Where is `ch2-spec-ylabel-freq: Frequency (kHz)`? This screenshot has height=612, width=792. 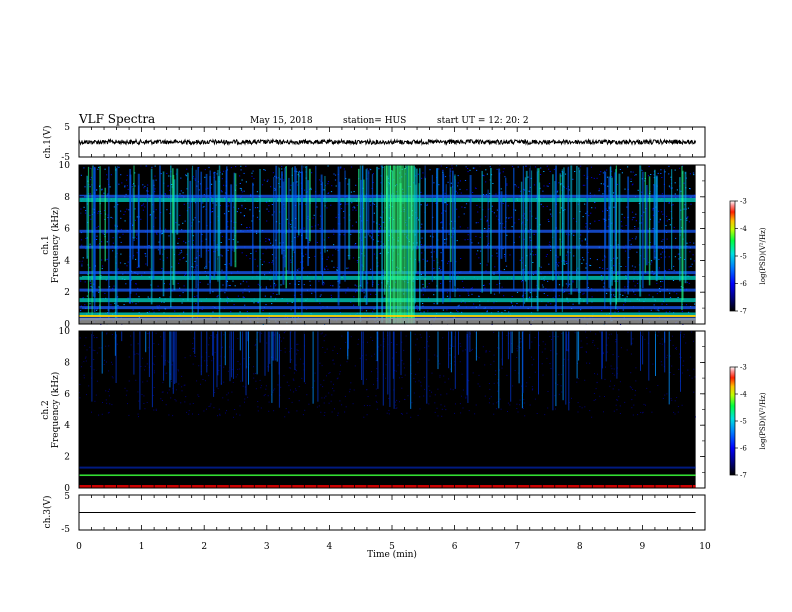
ch2-spec-ylabel-freq: Frequency (kHz) is located at coordinates (55, 410).